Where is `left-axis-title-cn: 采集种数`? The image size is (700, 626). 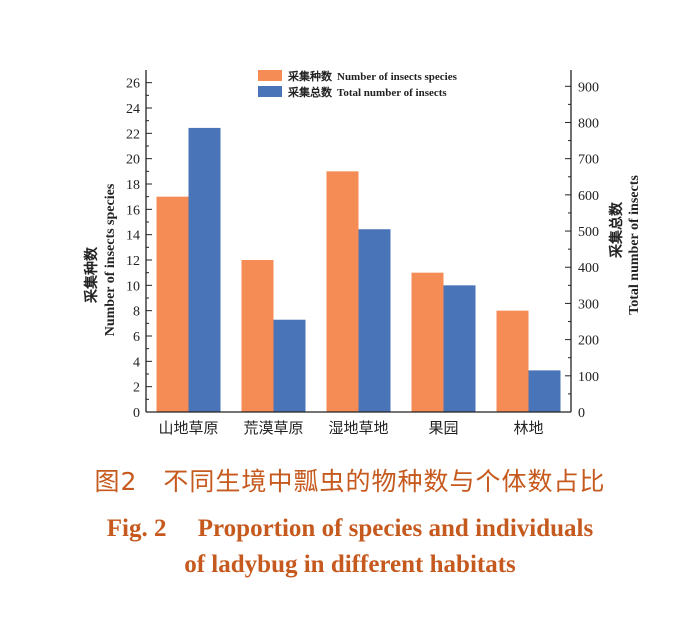 left-axis-title-cn: 采集种数 is located at coordinates (91, 275).